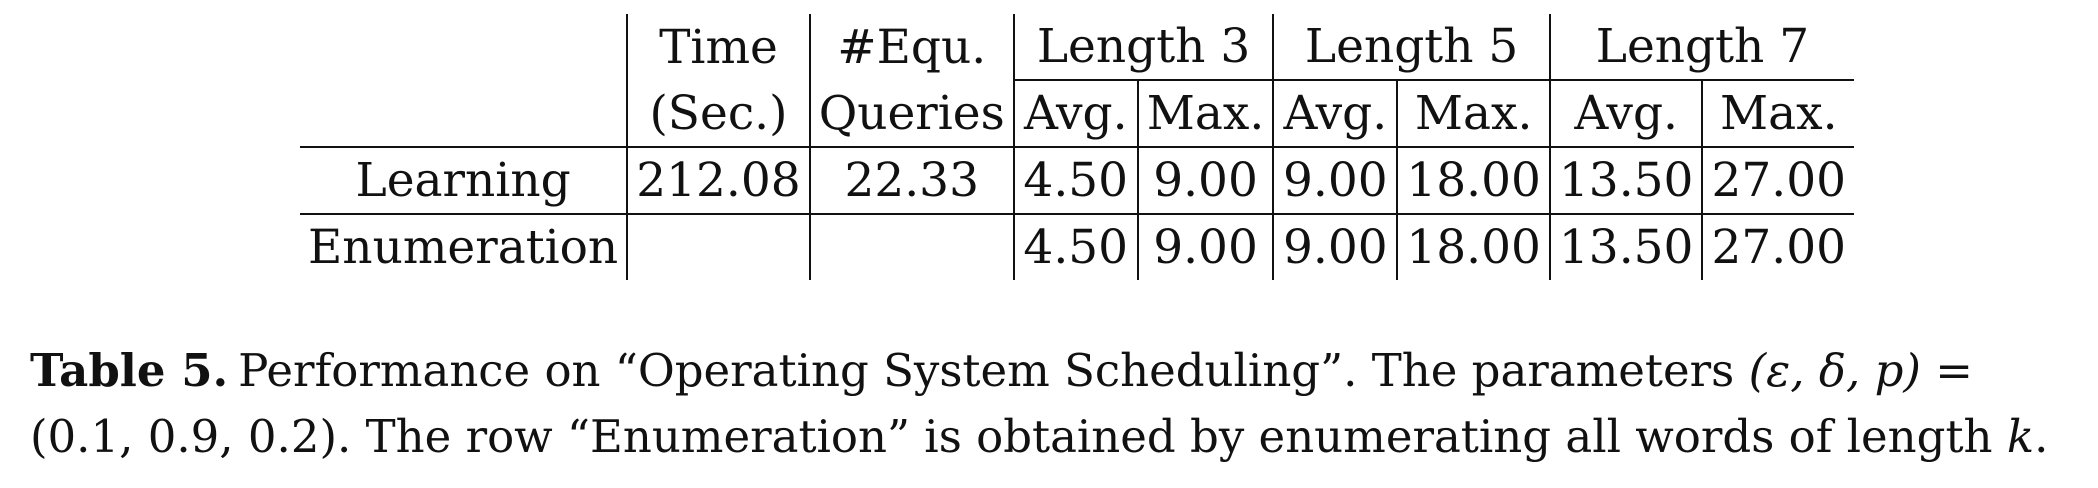 The width and height of the screenshot is (2098, 488). I want to click on header-len5-max: Max., so click(1473, 114).